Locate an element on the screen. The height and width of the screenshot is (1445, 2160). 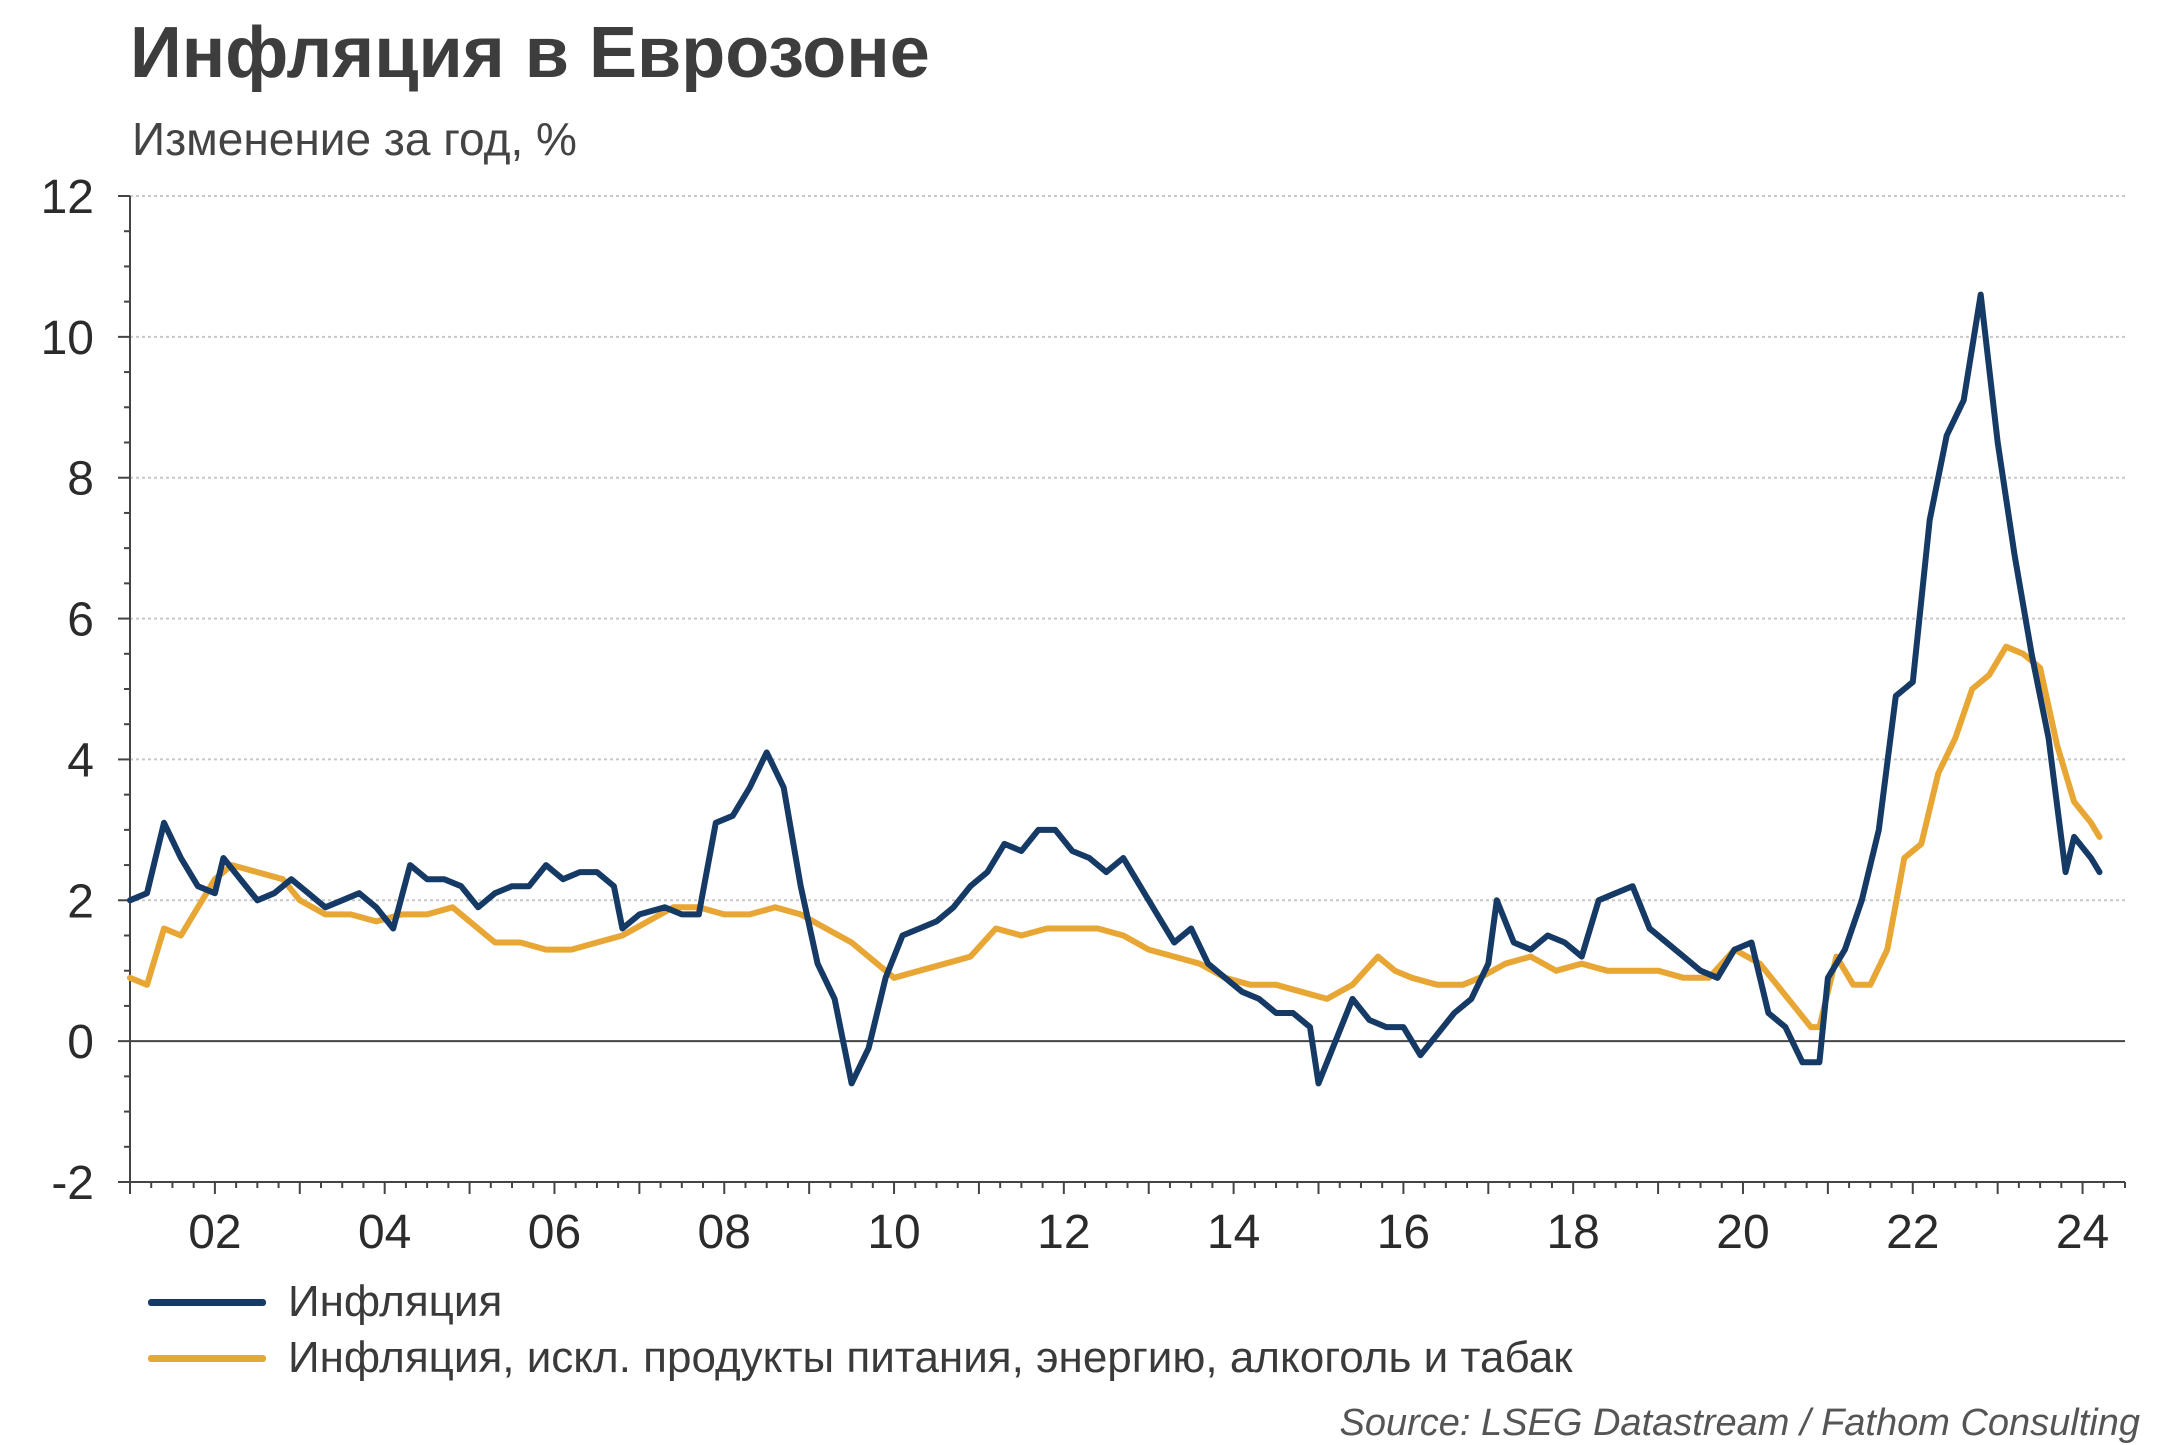
x-tick-label: 12 is located at coordinates (1063, 1232).